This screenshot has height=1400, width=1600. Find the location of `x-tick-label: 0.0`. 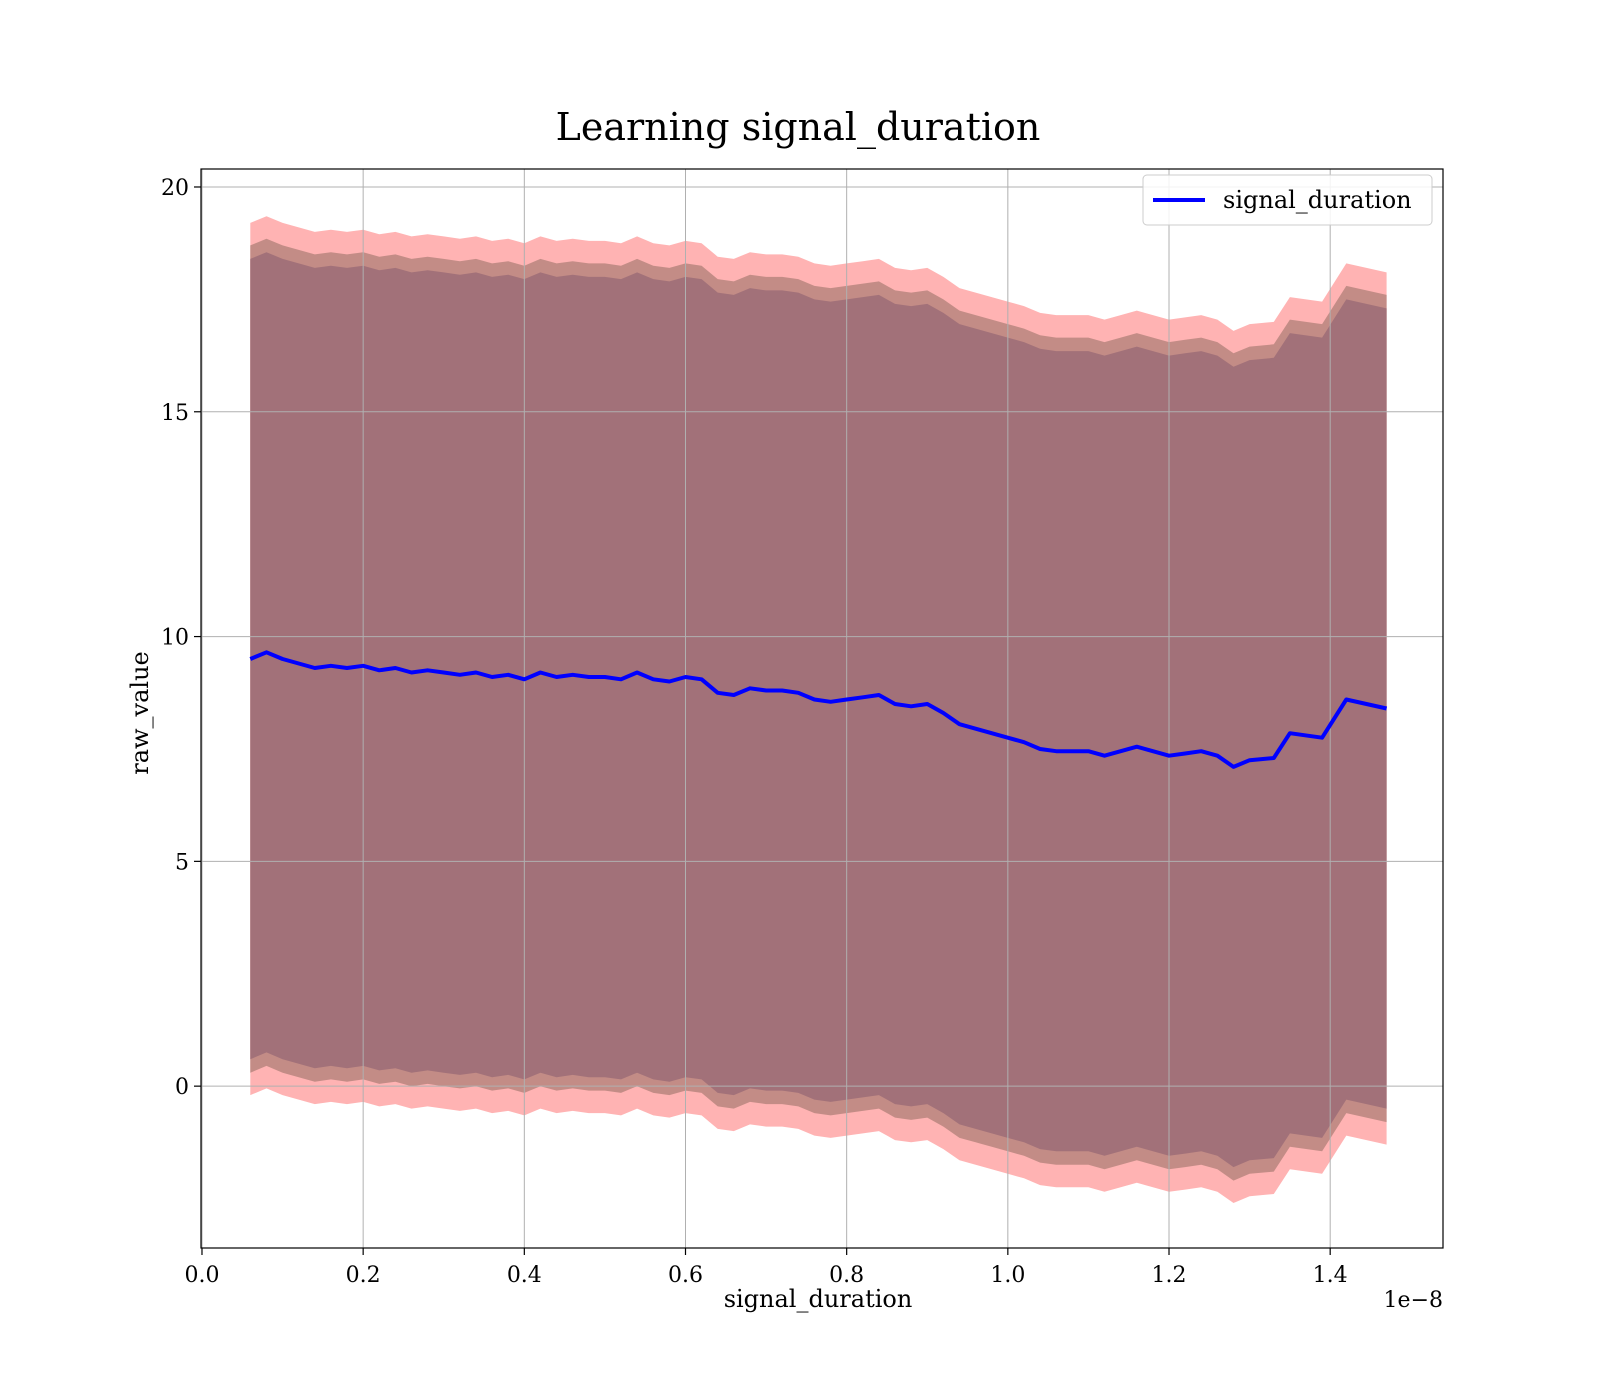

x-tick-label: 0.0 is located at coordinates (201, 1275).